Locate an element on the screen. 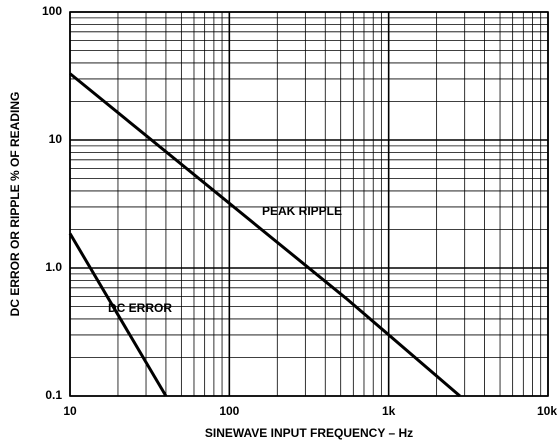  series-label: DC ERROR is located at coordinates (140, 308).